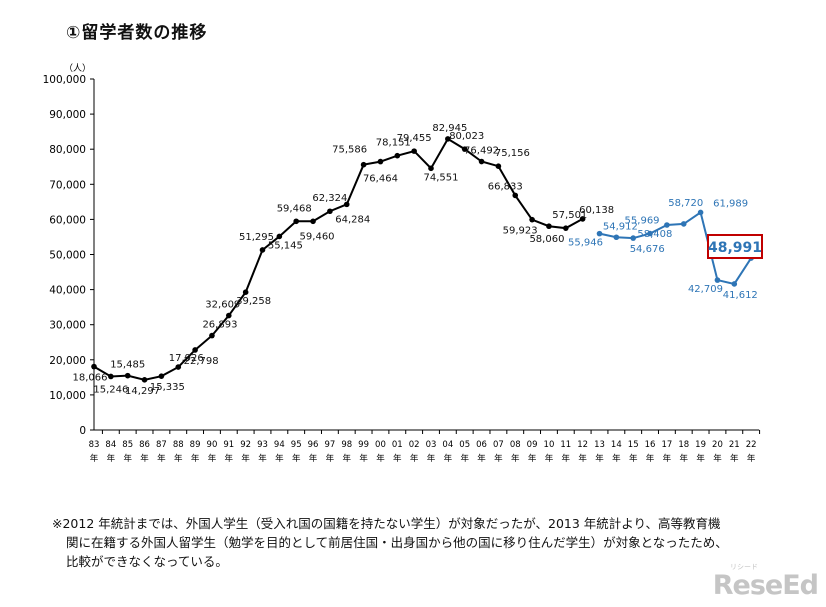 The width and height of the screenshot is (826, 607). I want to click on x-tick-label: 04, so click(447, 445).